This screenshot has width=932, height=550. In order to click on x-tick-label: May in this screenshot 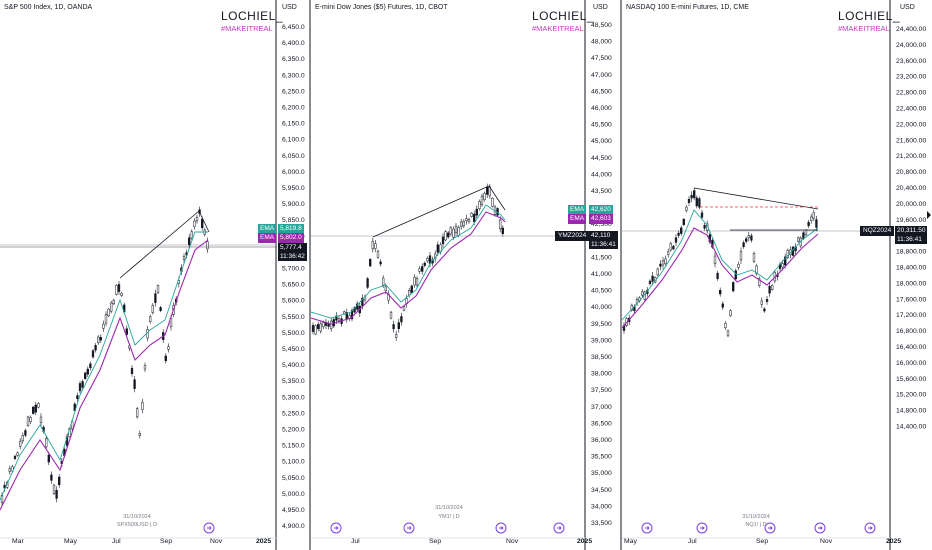, I will do `click(70, 541)`.